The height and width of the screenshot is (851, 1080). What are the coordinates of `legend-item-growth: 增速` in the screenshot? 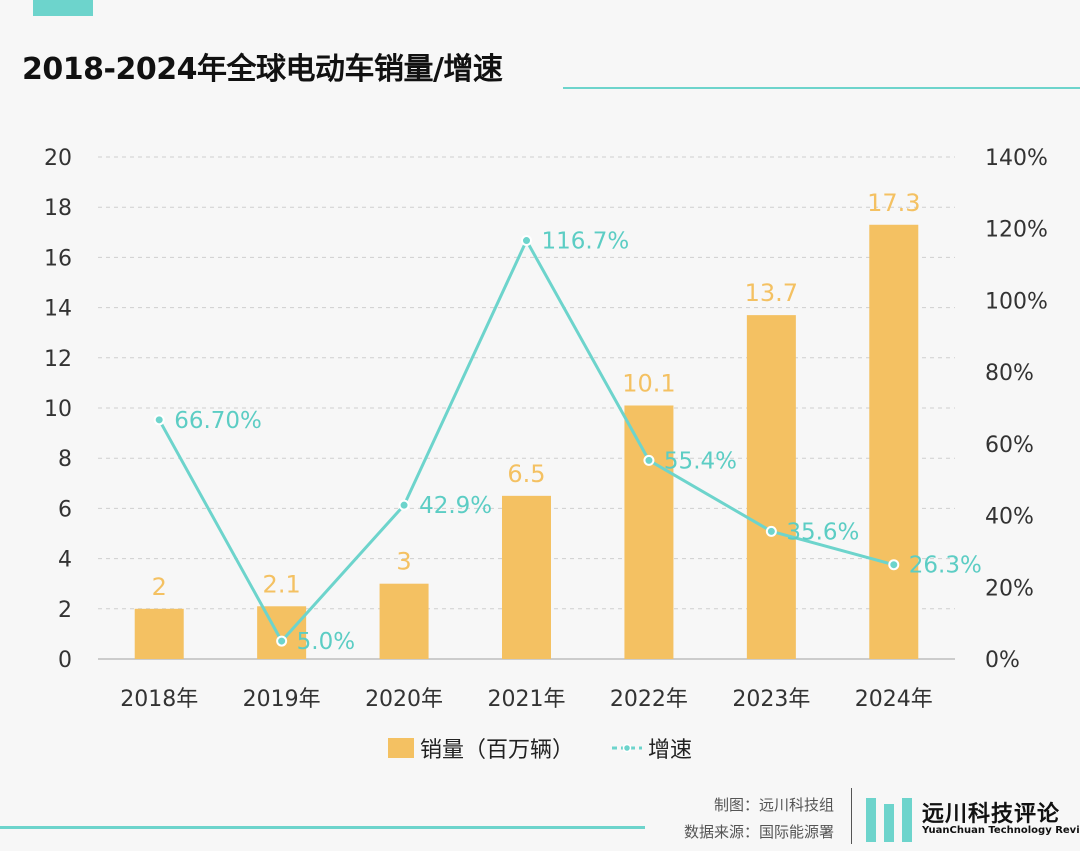 It's located at (651, 748).